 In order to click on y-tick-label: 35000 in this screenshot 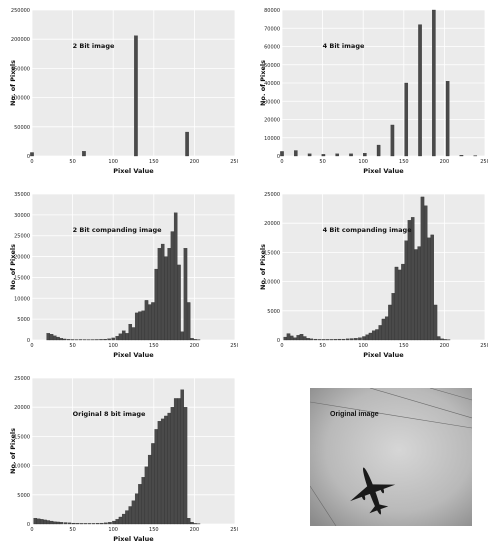, I will do `click(22, 195)`.